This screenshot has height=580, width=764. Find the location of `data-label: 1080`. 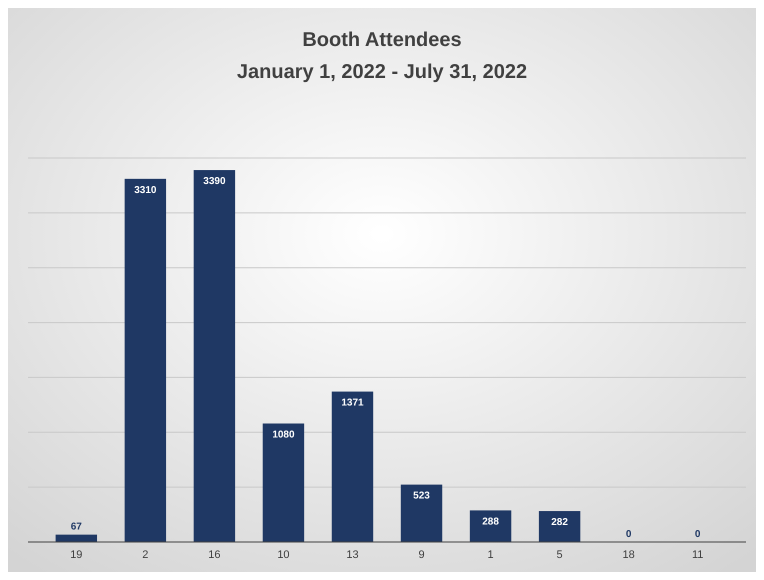

data-label: 1080 is located at coordinates (283, 435).